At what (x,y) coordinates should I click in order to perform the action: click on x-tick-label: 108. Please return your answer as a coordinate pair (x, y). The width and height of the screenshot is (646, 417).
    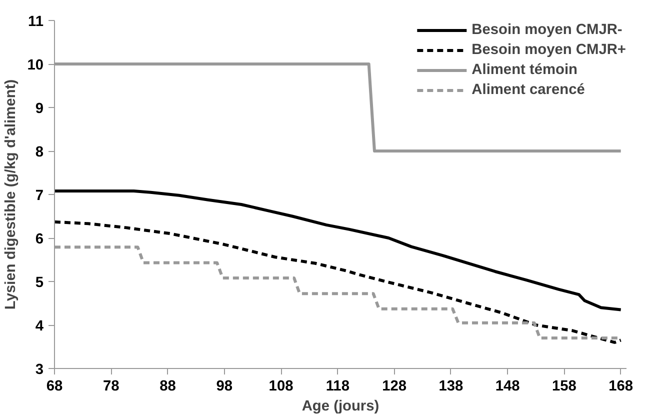
    Looking at the image, I should click on (281, 386).